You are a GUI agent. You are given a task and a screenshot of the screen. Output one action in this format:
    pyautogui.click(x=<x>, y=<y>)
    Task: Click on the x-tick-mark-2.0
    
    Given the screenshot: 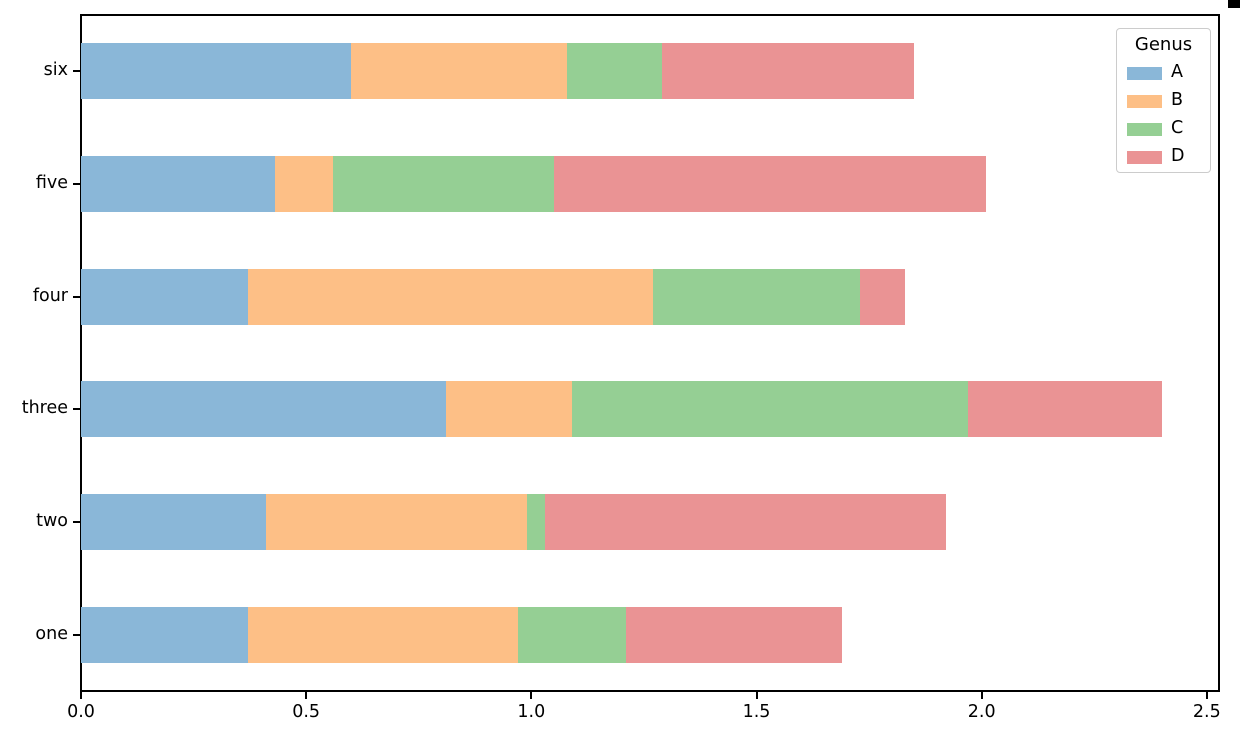 What is the action you would take?
    pyautogui.click(x=981, y=695)
    